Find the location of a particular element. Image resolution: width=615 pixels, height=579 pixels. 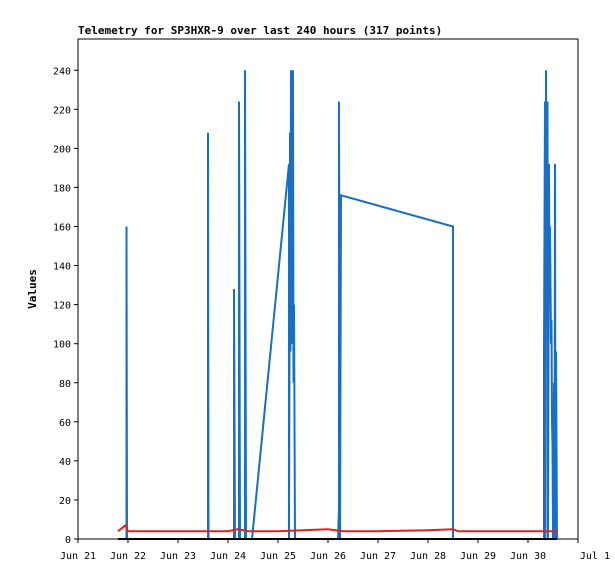

y-tick-label: 100 is located at coordinates (62, 345).